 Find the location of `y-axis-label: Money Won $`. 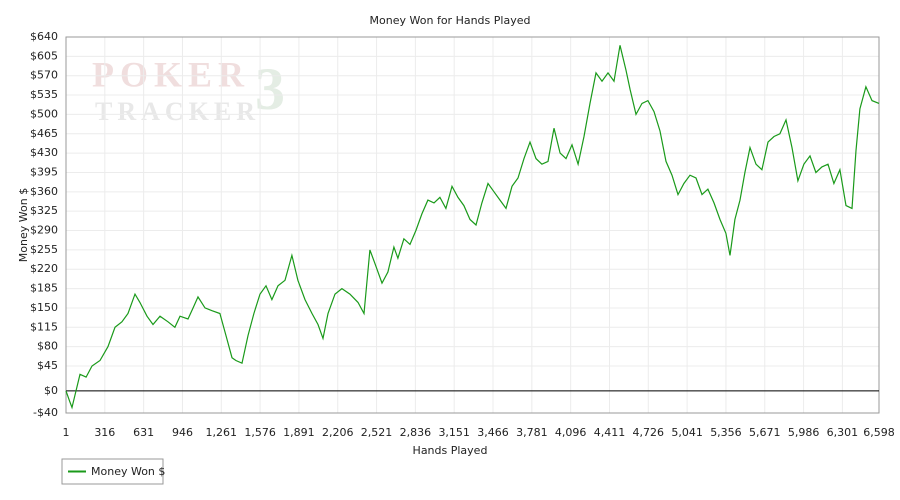

y-axis-label: Money Won $ is located at coordinates (23, 225).